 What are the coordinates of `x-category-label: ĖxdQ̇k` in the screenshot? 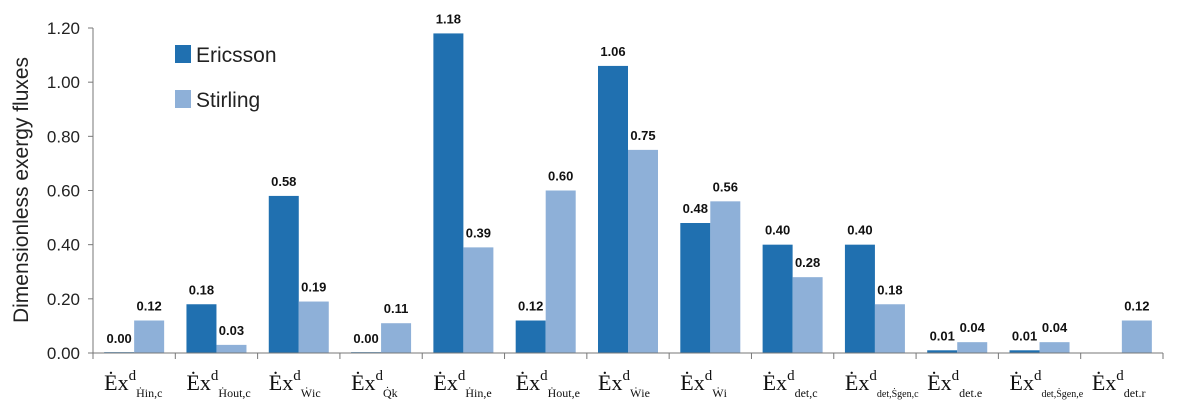 It's located at (374, 384).